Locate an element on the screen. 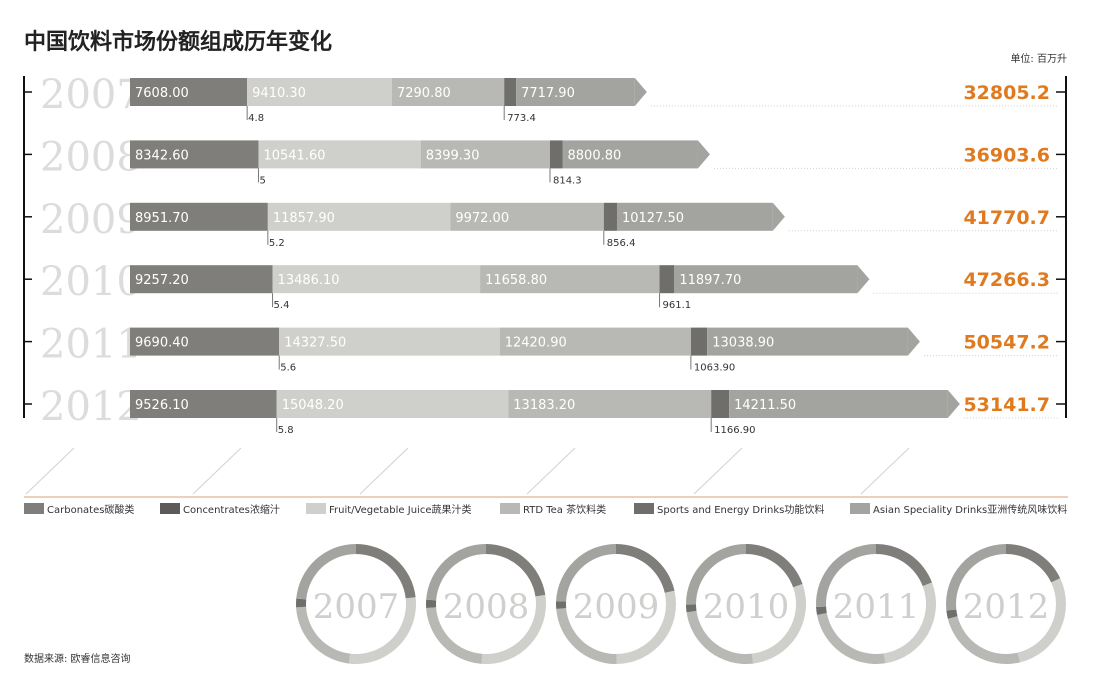  bar-label-fruit: 10541.60 is located at coordinates (294, 155).